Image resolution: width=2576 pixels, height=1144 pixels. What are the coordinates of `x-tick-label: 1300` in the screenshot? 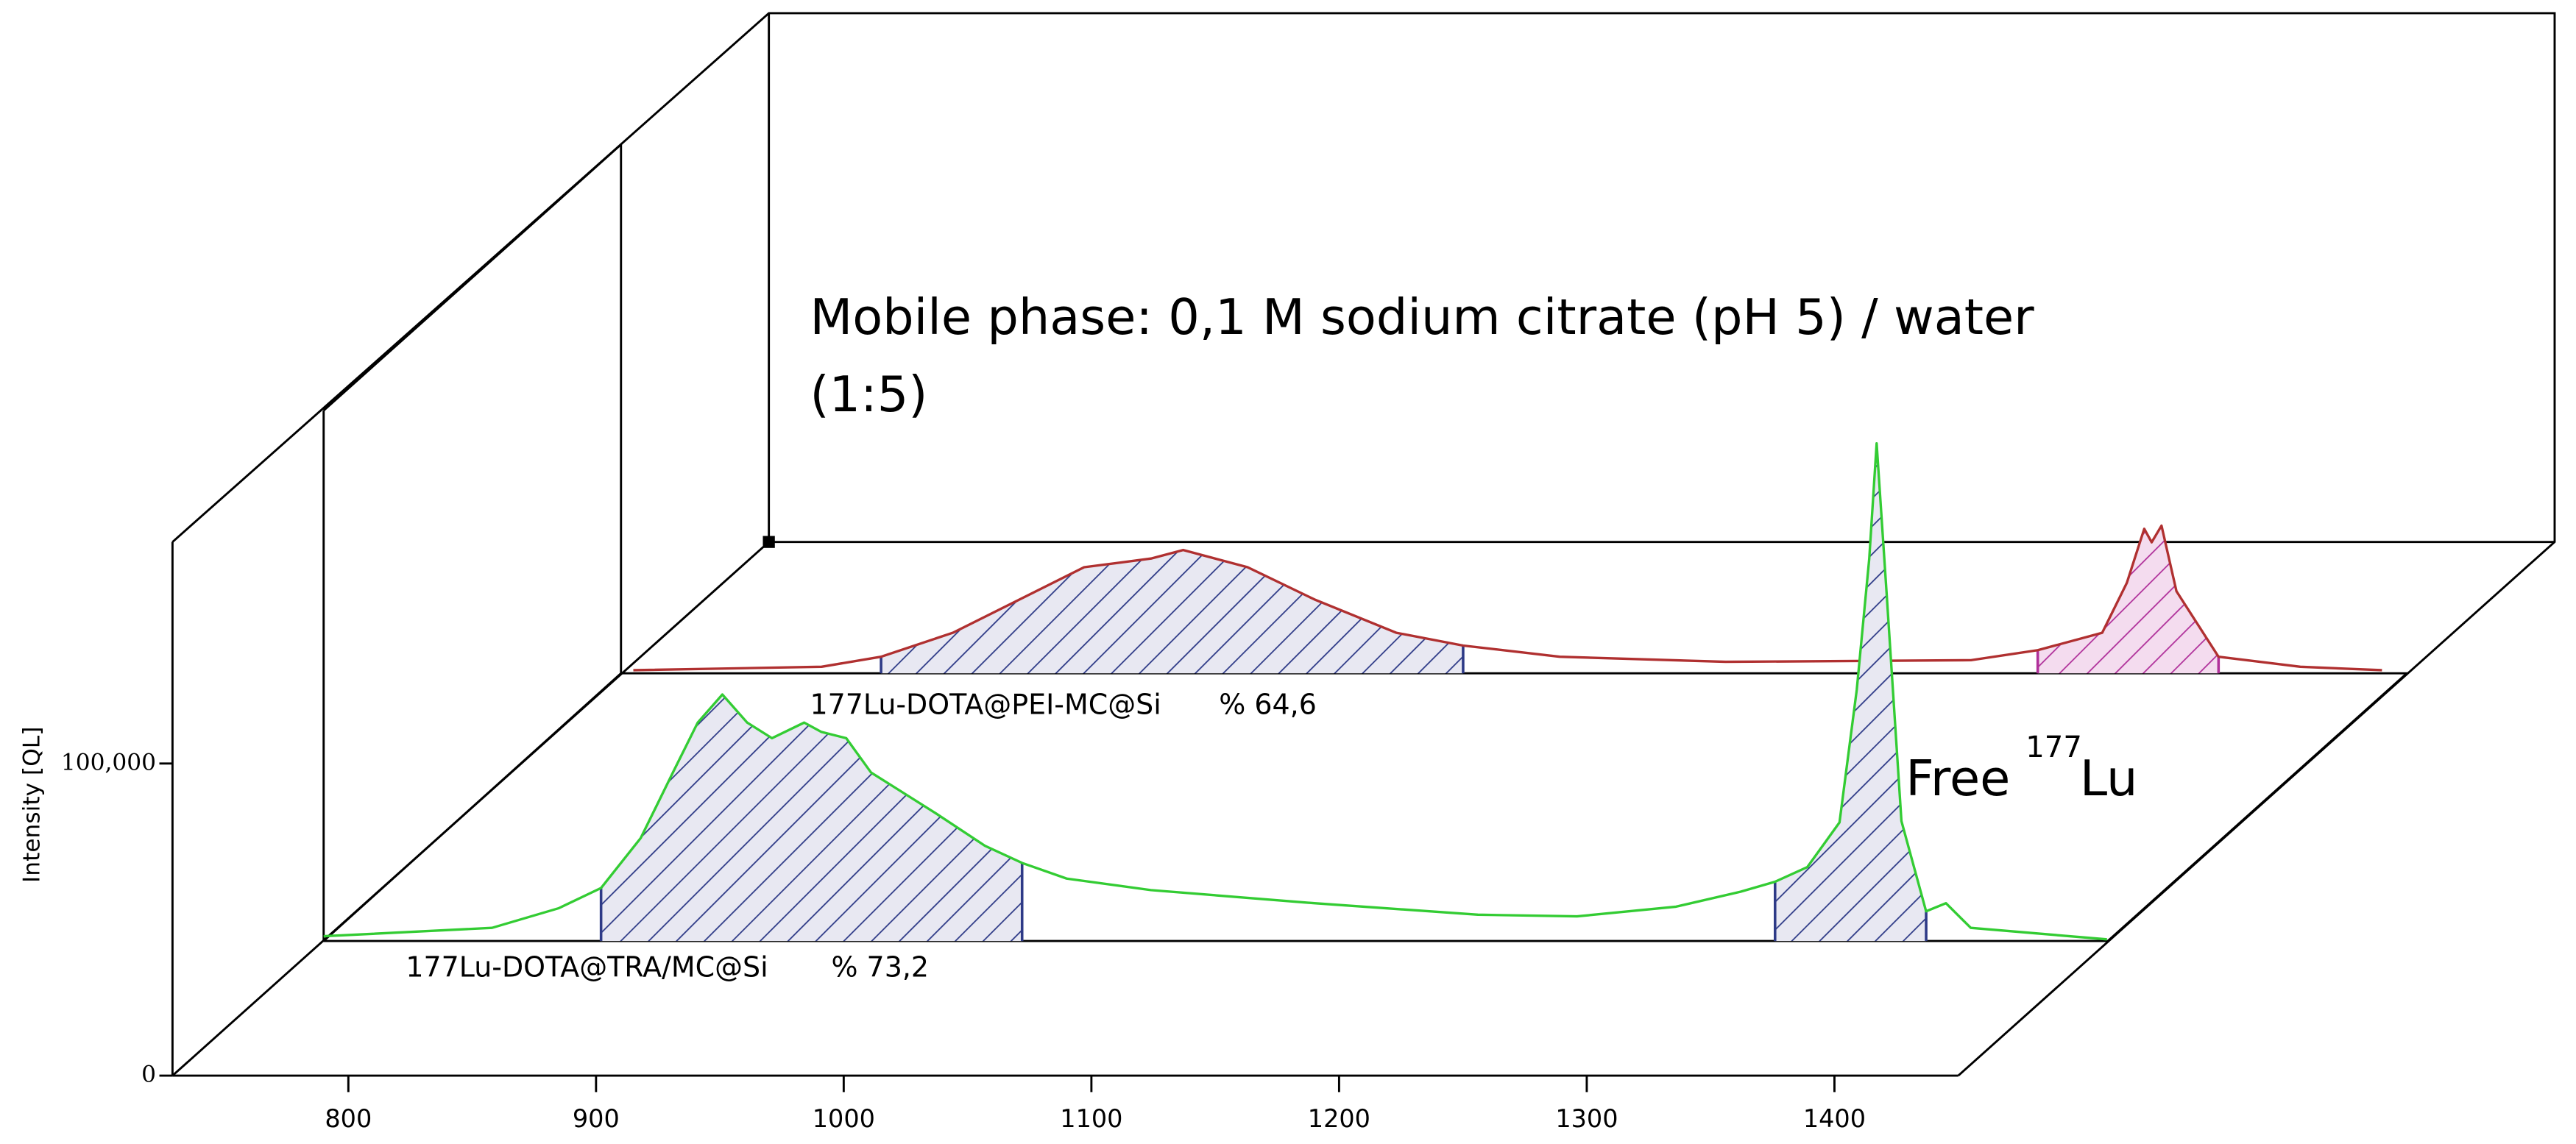 It's located at (1586, 1118).